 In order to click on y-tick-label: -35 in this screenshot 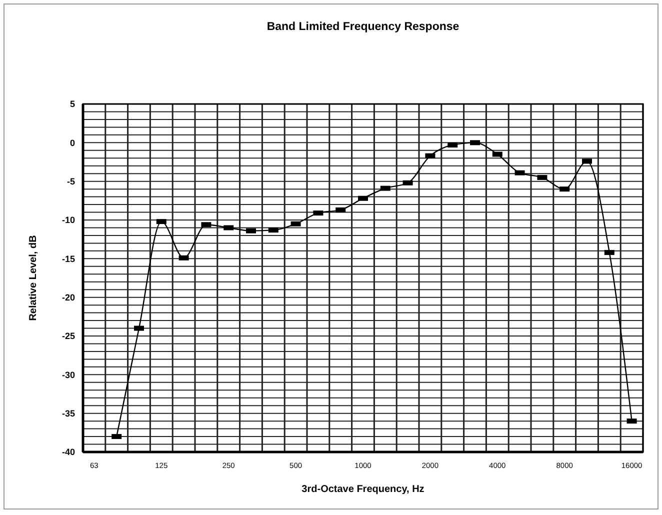, I will do `click(68, 413)`.